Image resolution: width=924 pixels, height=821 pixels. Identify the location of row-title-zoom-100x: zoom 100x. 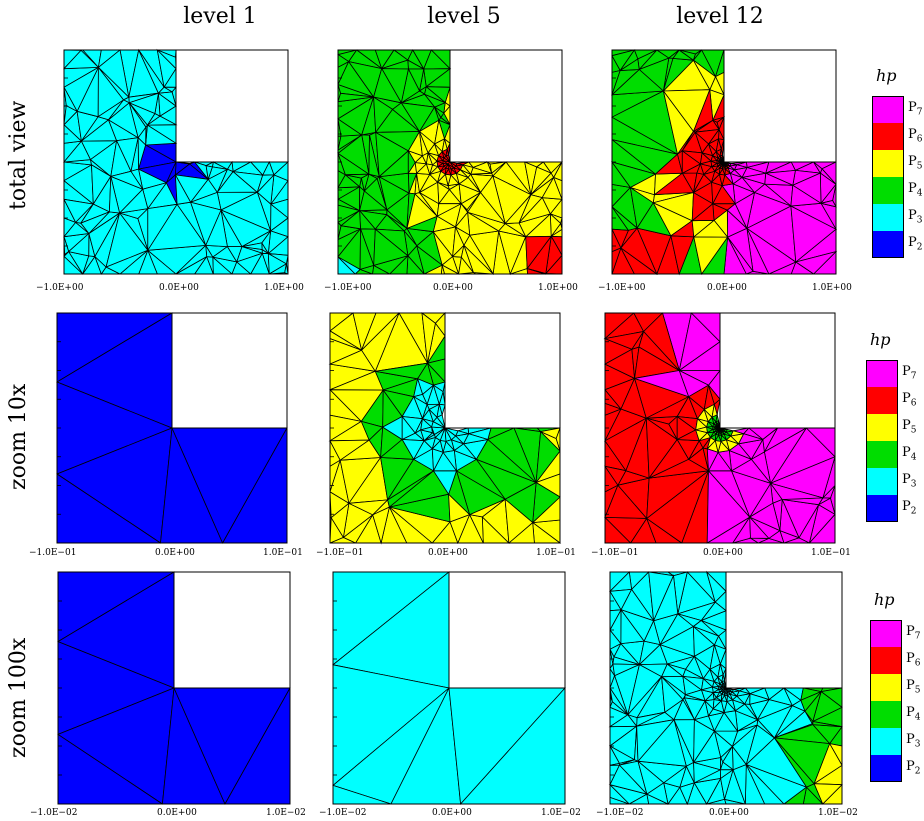
(18, 697).